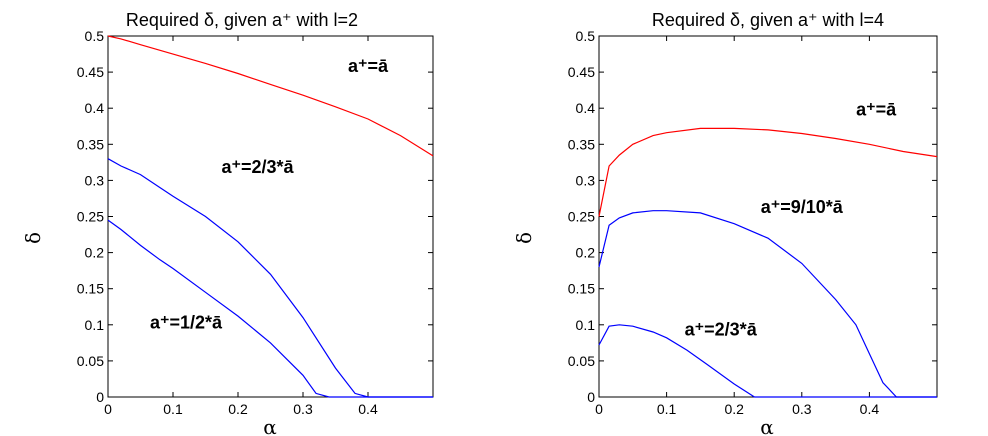 Image resolution: width=988 pixels, height=436 pixels. Describe the element at coordinates (581, 289) in the screenshot. I see `chart-right-ytick-label: 0.15` at that location.